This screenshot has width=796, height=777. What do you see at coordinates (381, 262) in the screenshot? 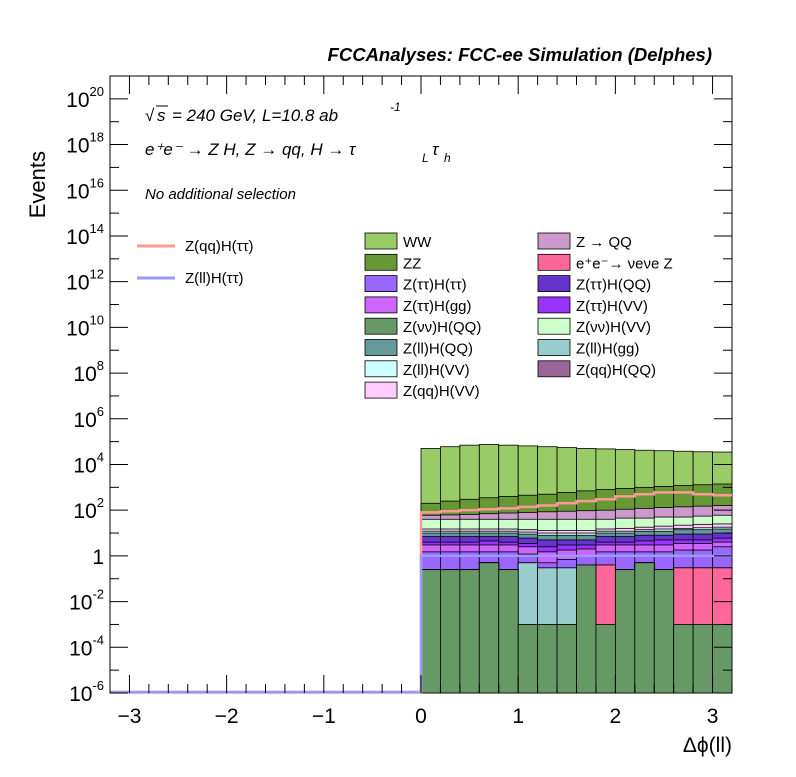
I see `legend-swatch-ZZ` at bounding box center [381, 262].